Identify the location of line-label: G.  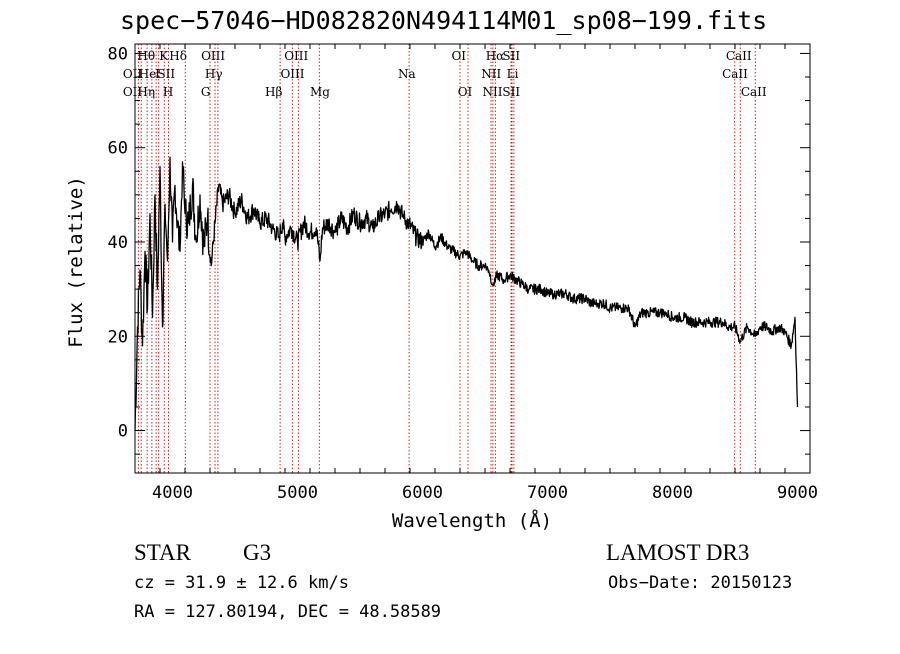
(206, 92).